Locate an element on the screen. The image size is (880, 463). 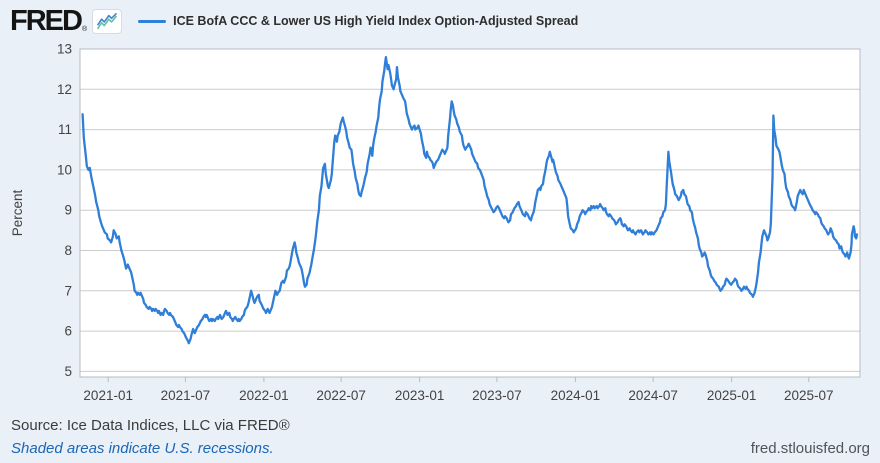
x-tick-label: 2021-01 is located at coordinates (108, 395).